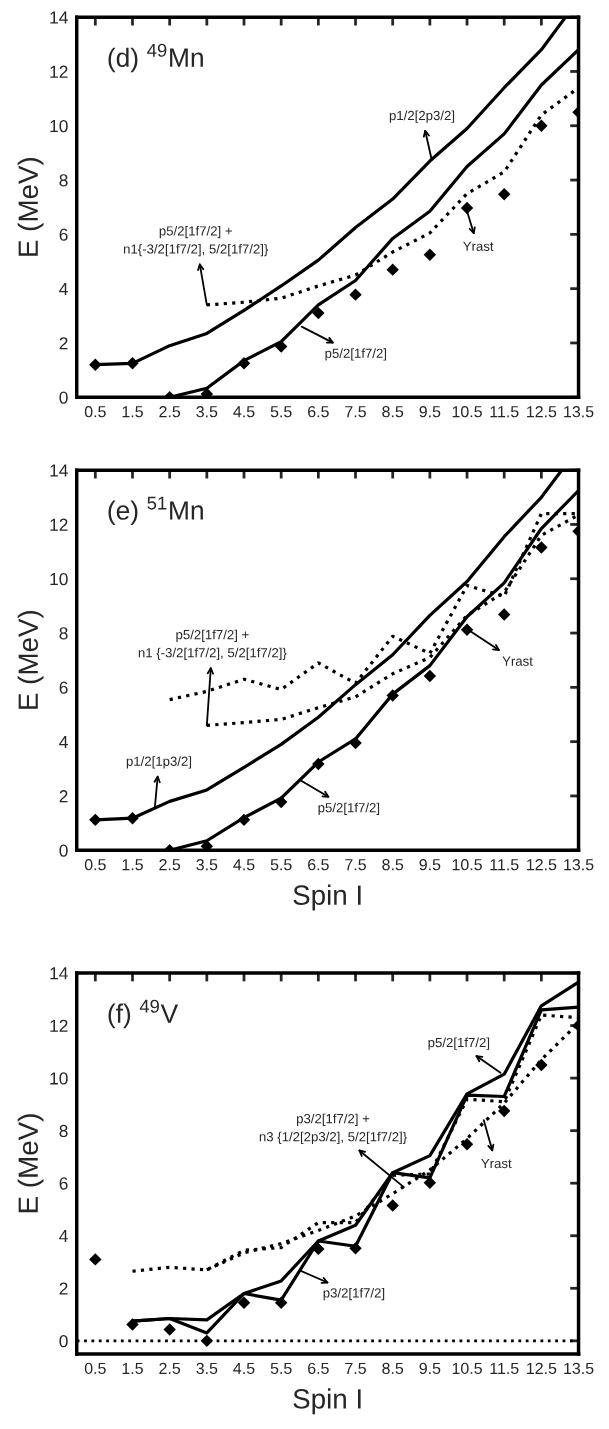  Describe the element at coordinates (422, 116) in the screenshot. I see `annotation: p1/2[2p3/2]` at that location.